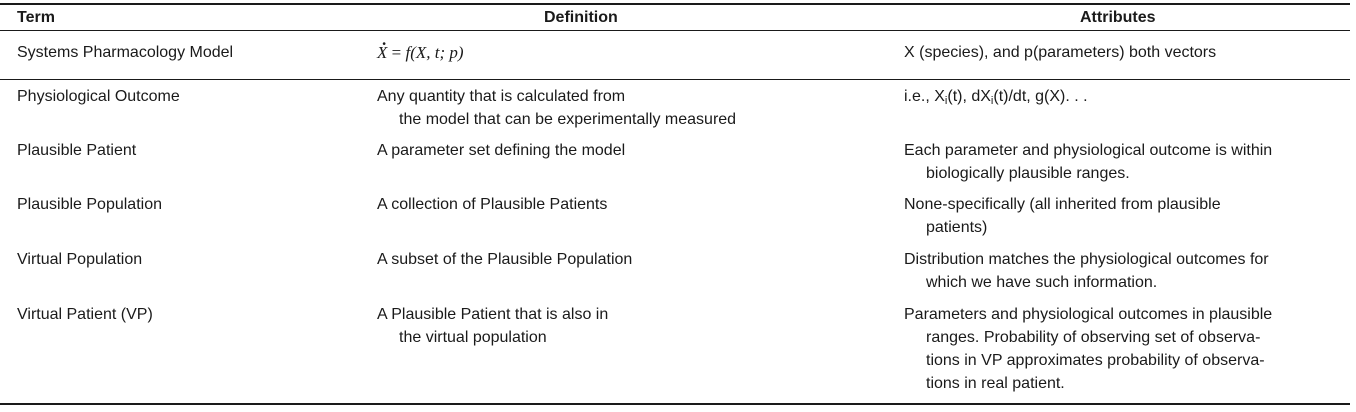 Image resolution: width=1356 pixels, height=412 pixels. I want to click on header-definition: Definition, so click(581, 17).